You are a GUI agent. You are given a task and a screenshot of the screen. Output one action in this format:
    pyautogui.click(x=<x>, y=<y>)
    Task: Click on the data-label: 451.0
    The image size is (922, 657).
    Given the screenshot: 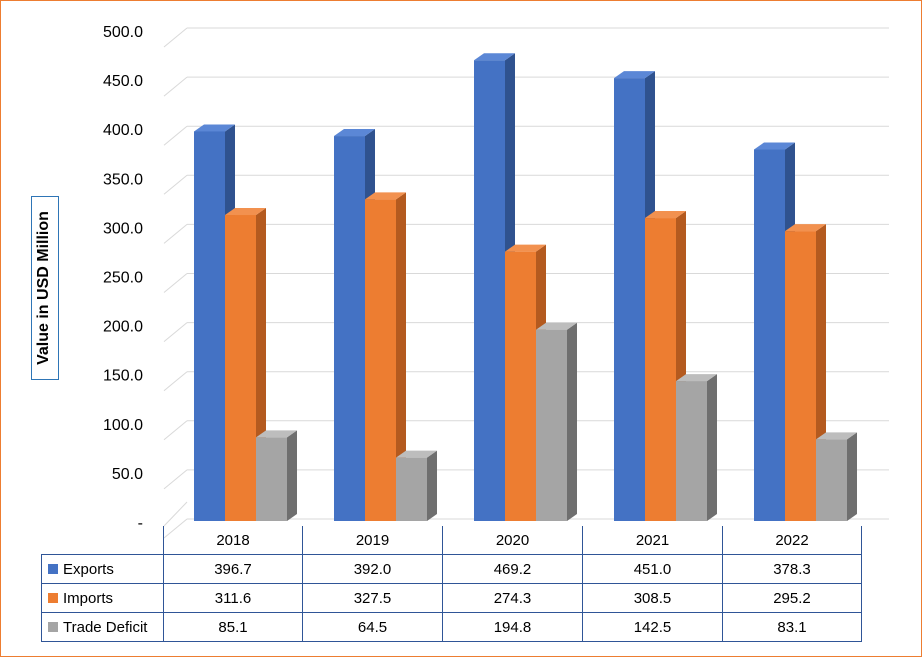 What is the action you would take?
    pyautogui.click(x=652, y=569)
    